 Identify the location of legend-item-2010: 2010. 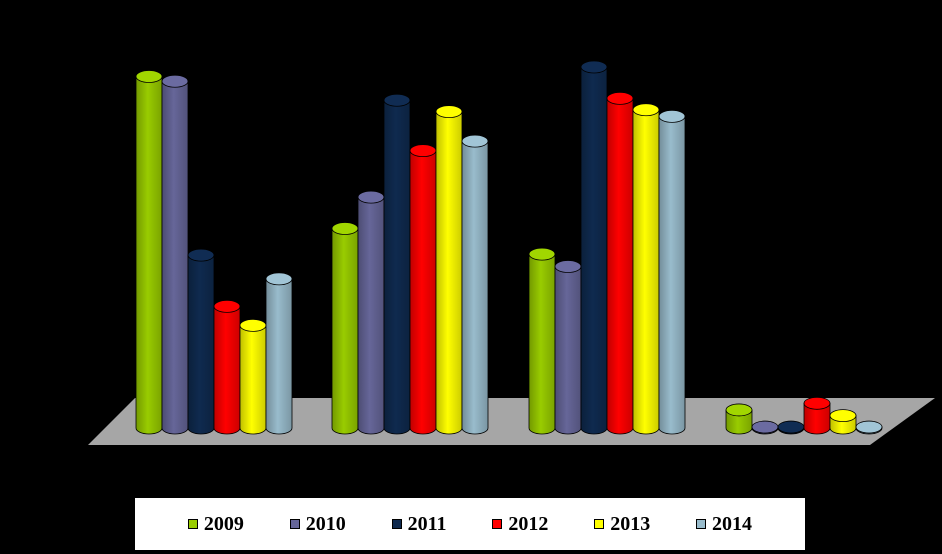
(317, 524).